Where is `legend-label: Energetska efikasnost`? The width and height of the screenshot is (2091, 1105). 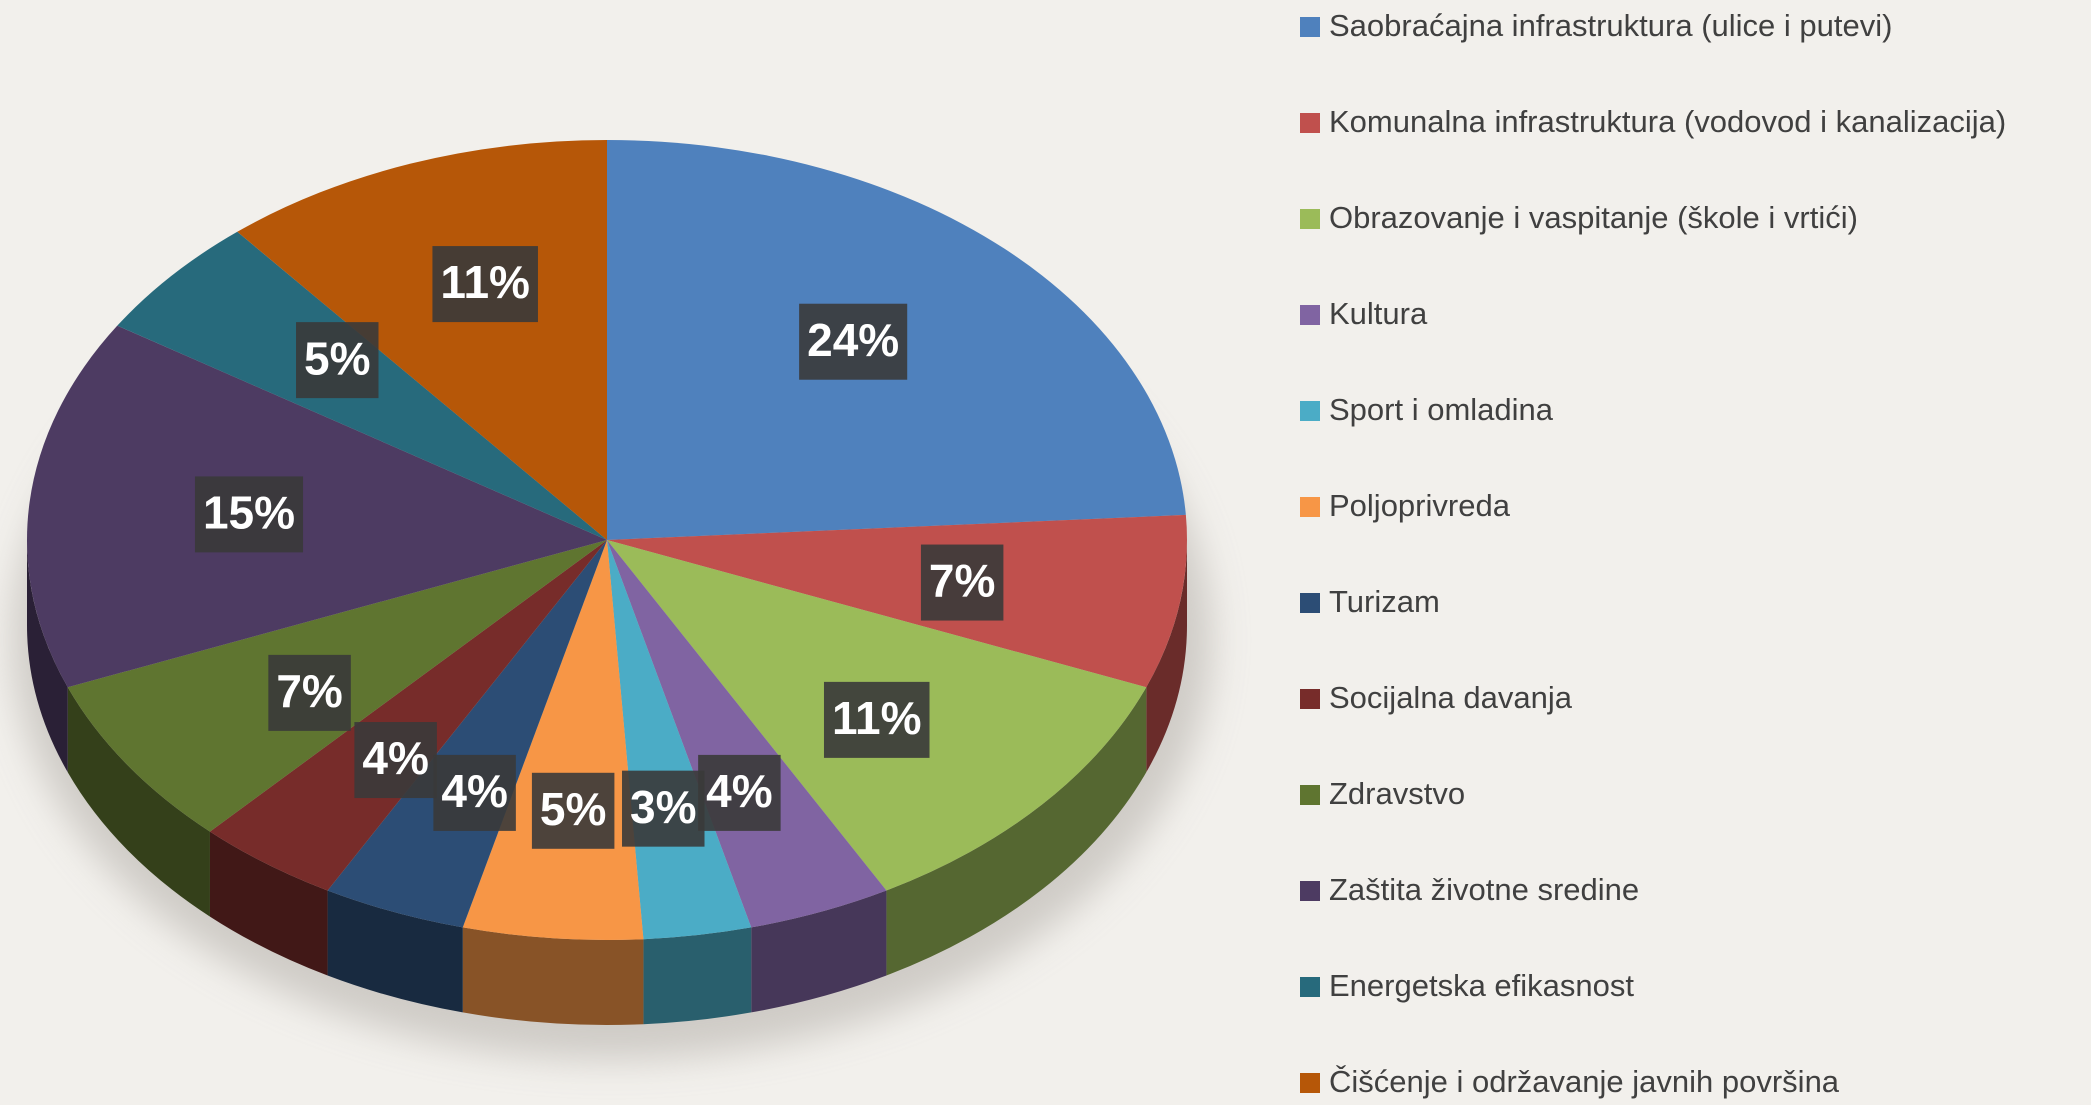 legend-label: Energetska efikasnost is located at coordinates (1481, 985).